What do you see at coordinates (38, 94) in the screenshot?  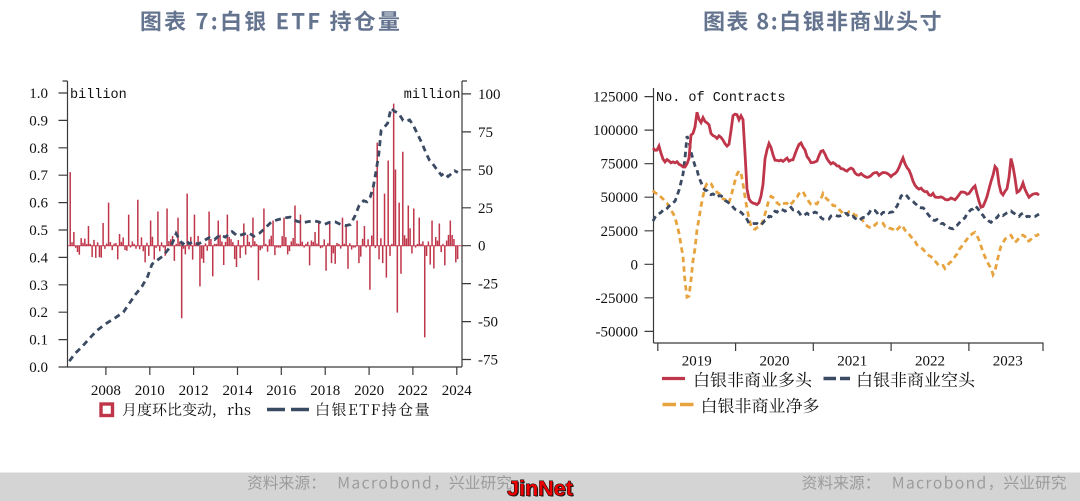 I see `svg-text: 1.0` at bounding box center [38, 94].